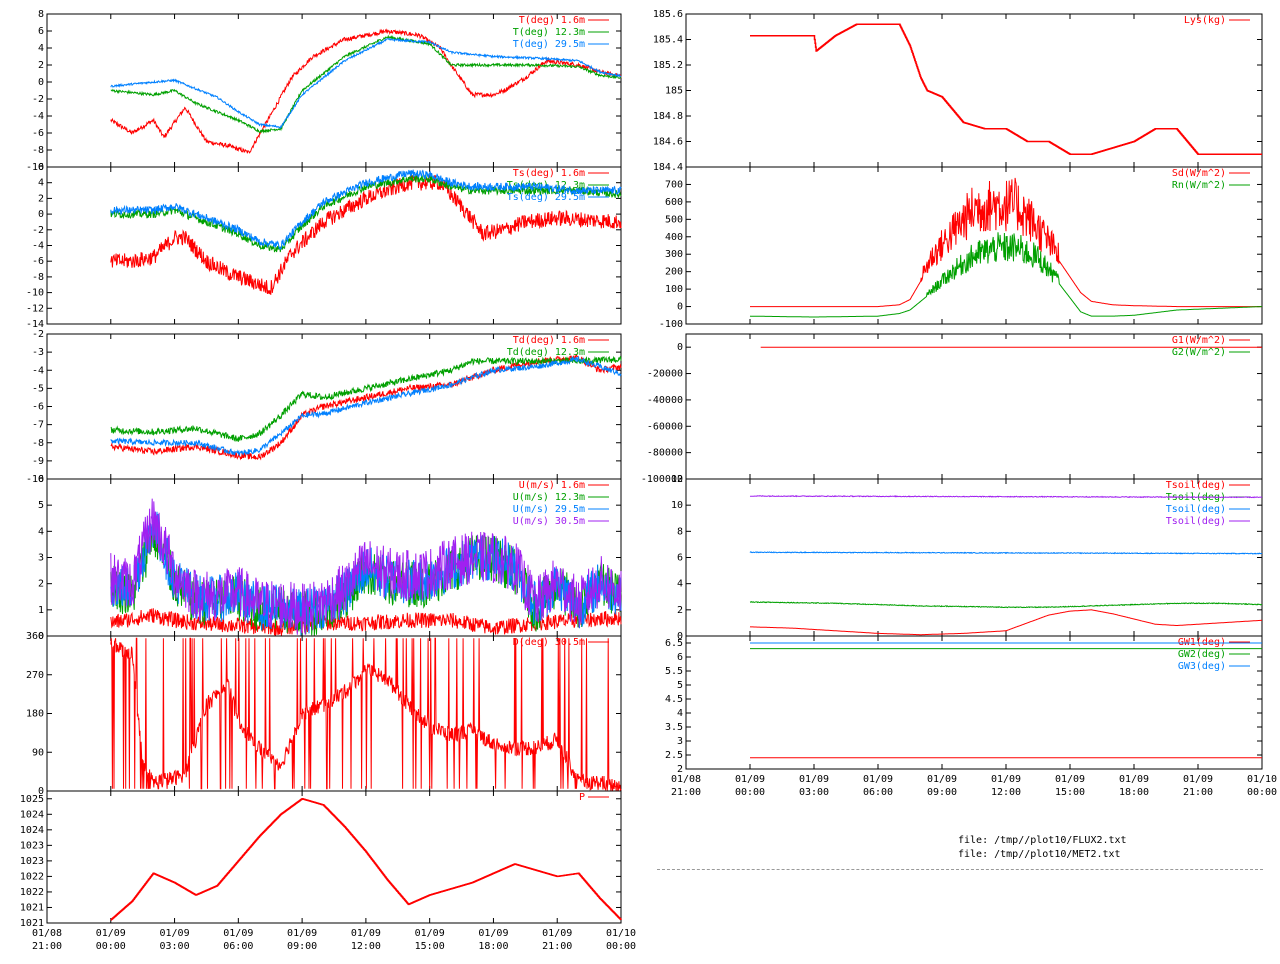 This screenshot has height=964, width=1280. Describe the element at coordinates (549, 44) in the screenshot. I see `legend-label: T(deg) 29.5m` at that location.